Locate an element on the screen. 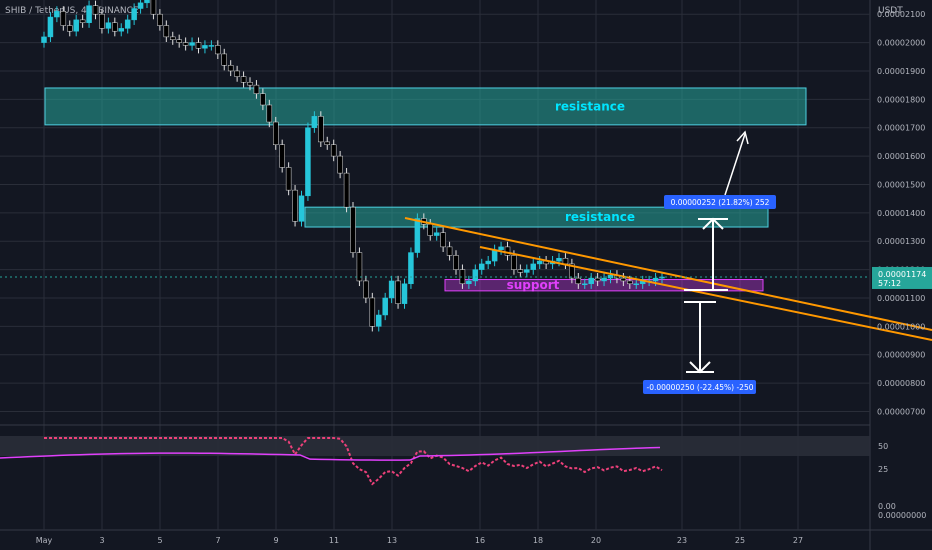  price-tick-label: 0.00000800 is located at coordinates (901, 383).